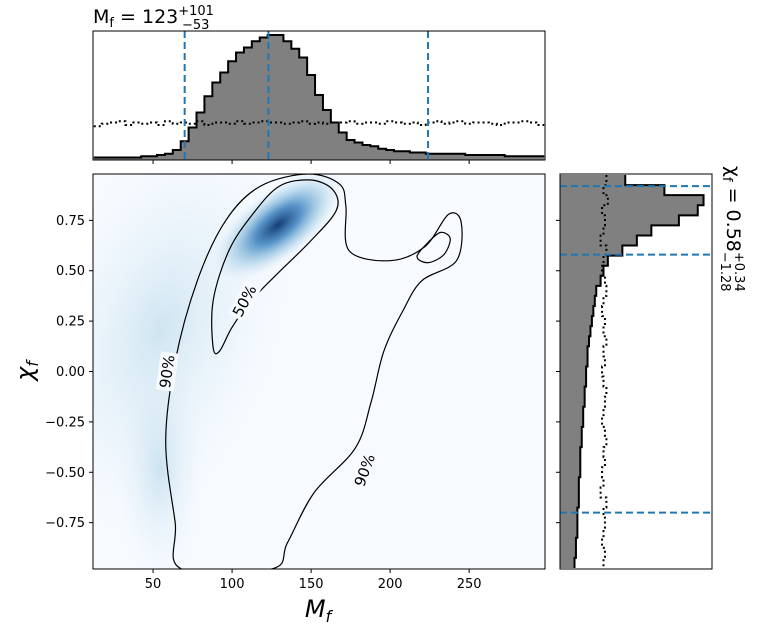 The height and width of the screenshot is (634, 760). I want to click on posterior-outline, so click(319, 96).